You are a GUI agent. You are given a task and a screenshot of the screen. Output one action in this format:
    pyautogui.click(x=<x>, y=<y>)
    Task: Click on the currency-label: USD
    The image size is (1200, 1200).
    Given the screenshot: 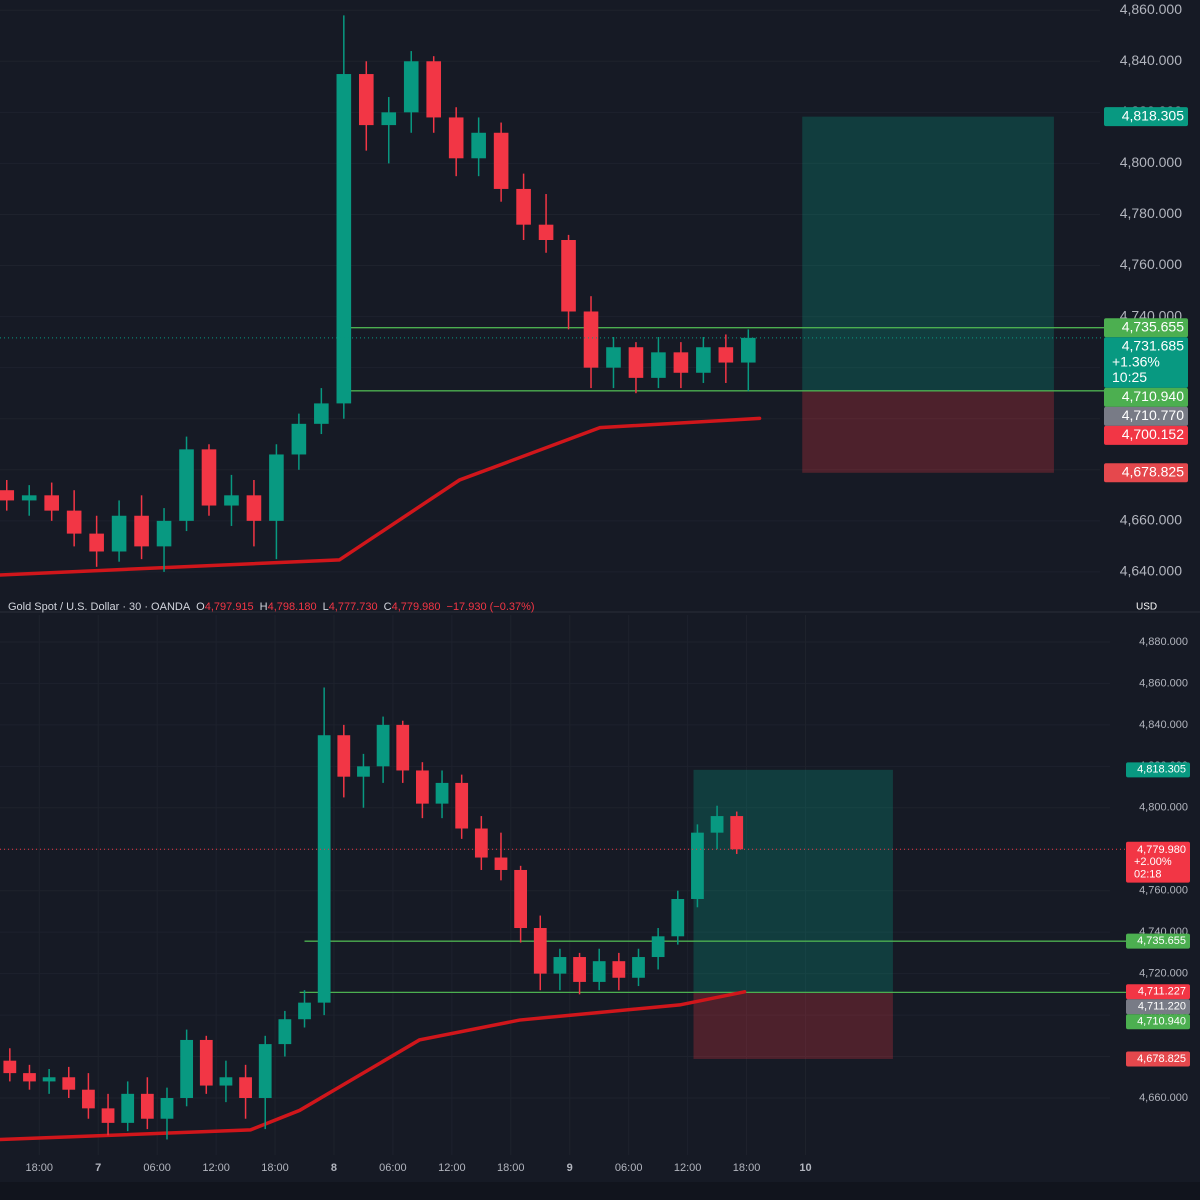 What is the action you would take?
    pyautogui.click(x=1146, y=607)
    